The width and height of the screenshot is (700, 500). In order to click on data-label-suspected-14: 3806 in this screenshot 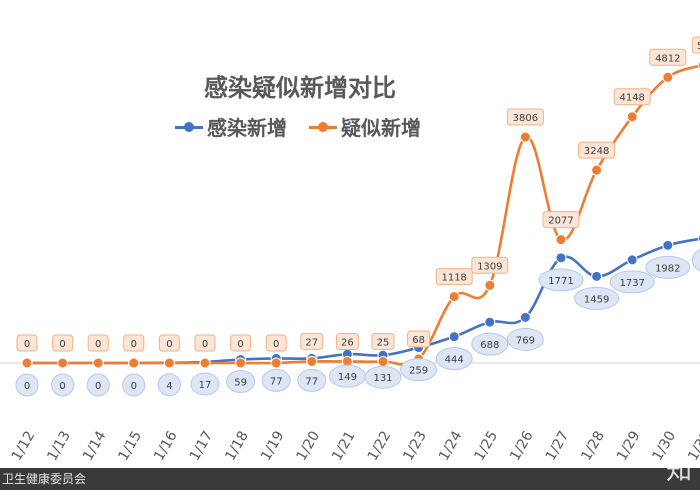, I will do `click(525, 118)`.